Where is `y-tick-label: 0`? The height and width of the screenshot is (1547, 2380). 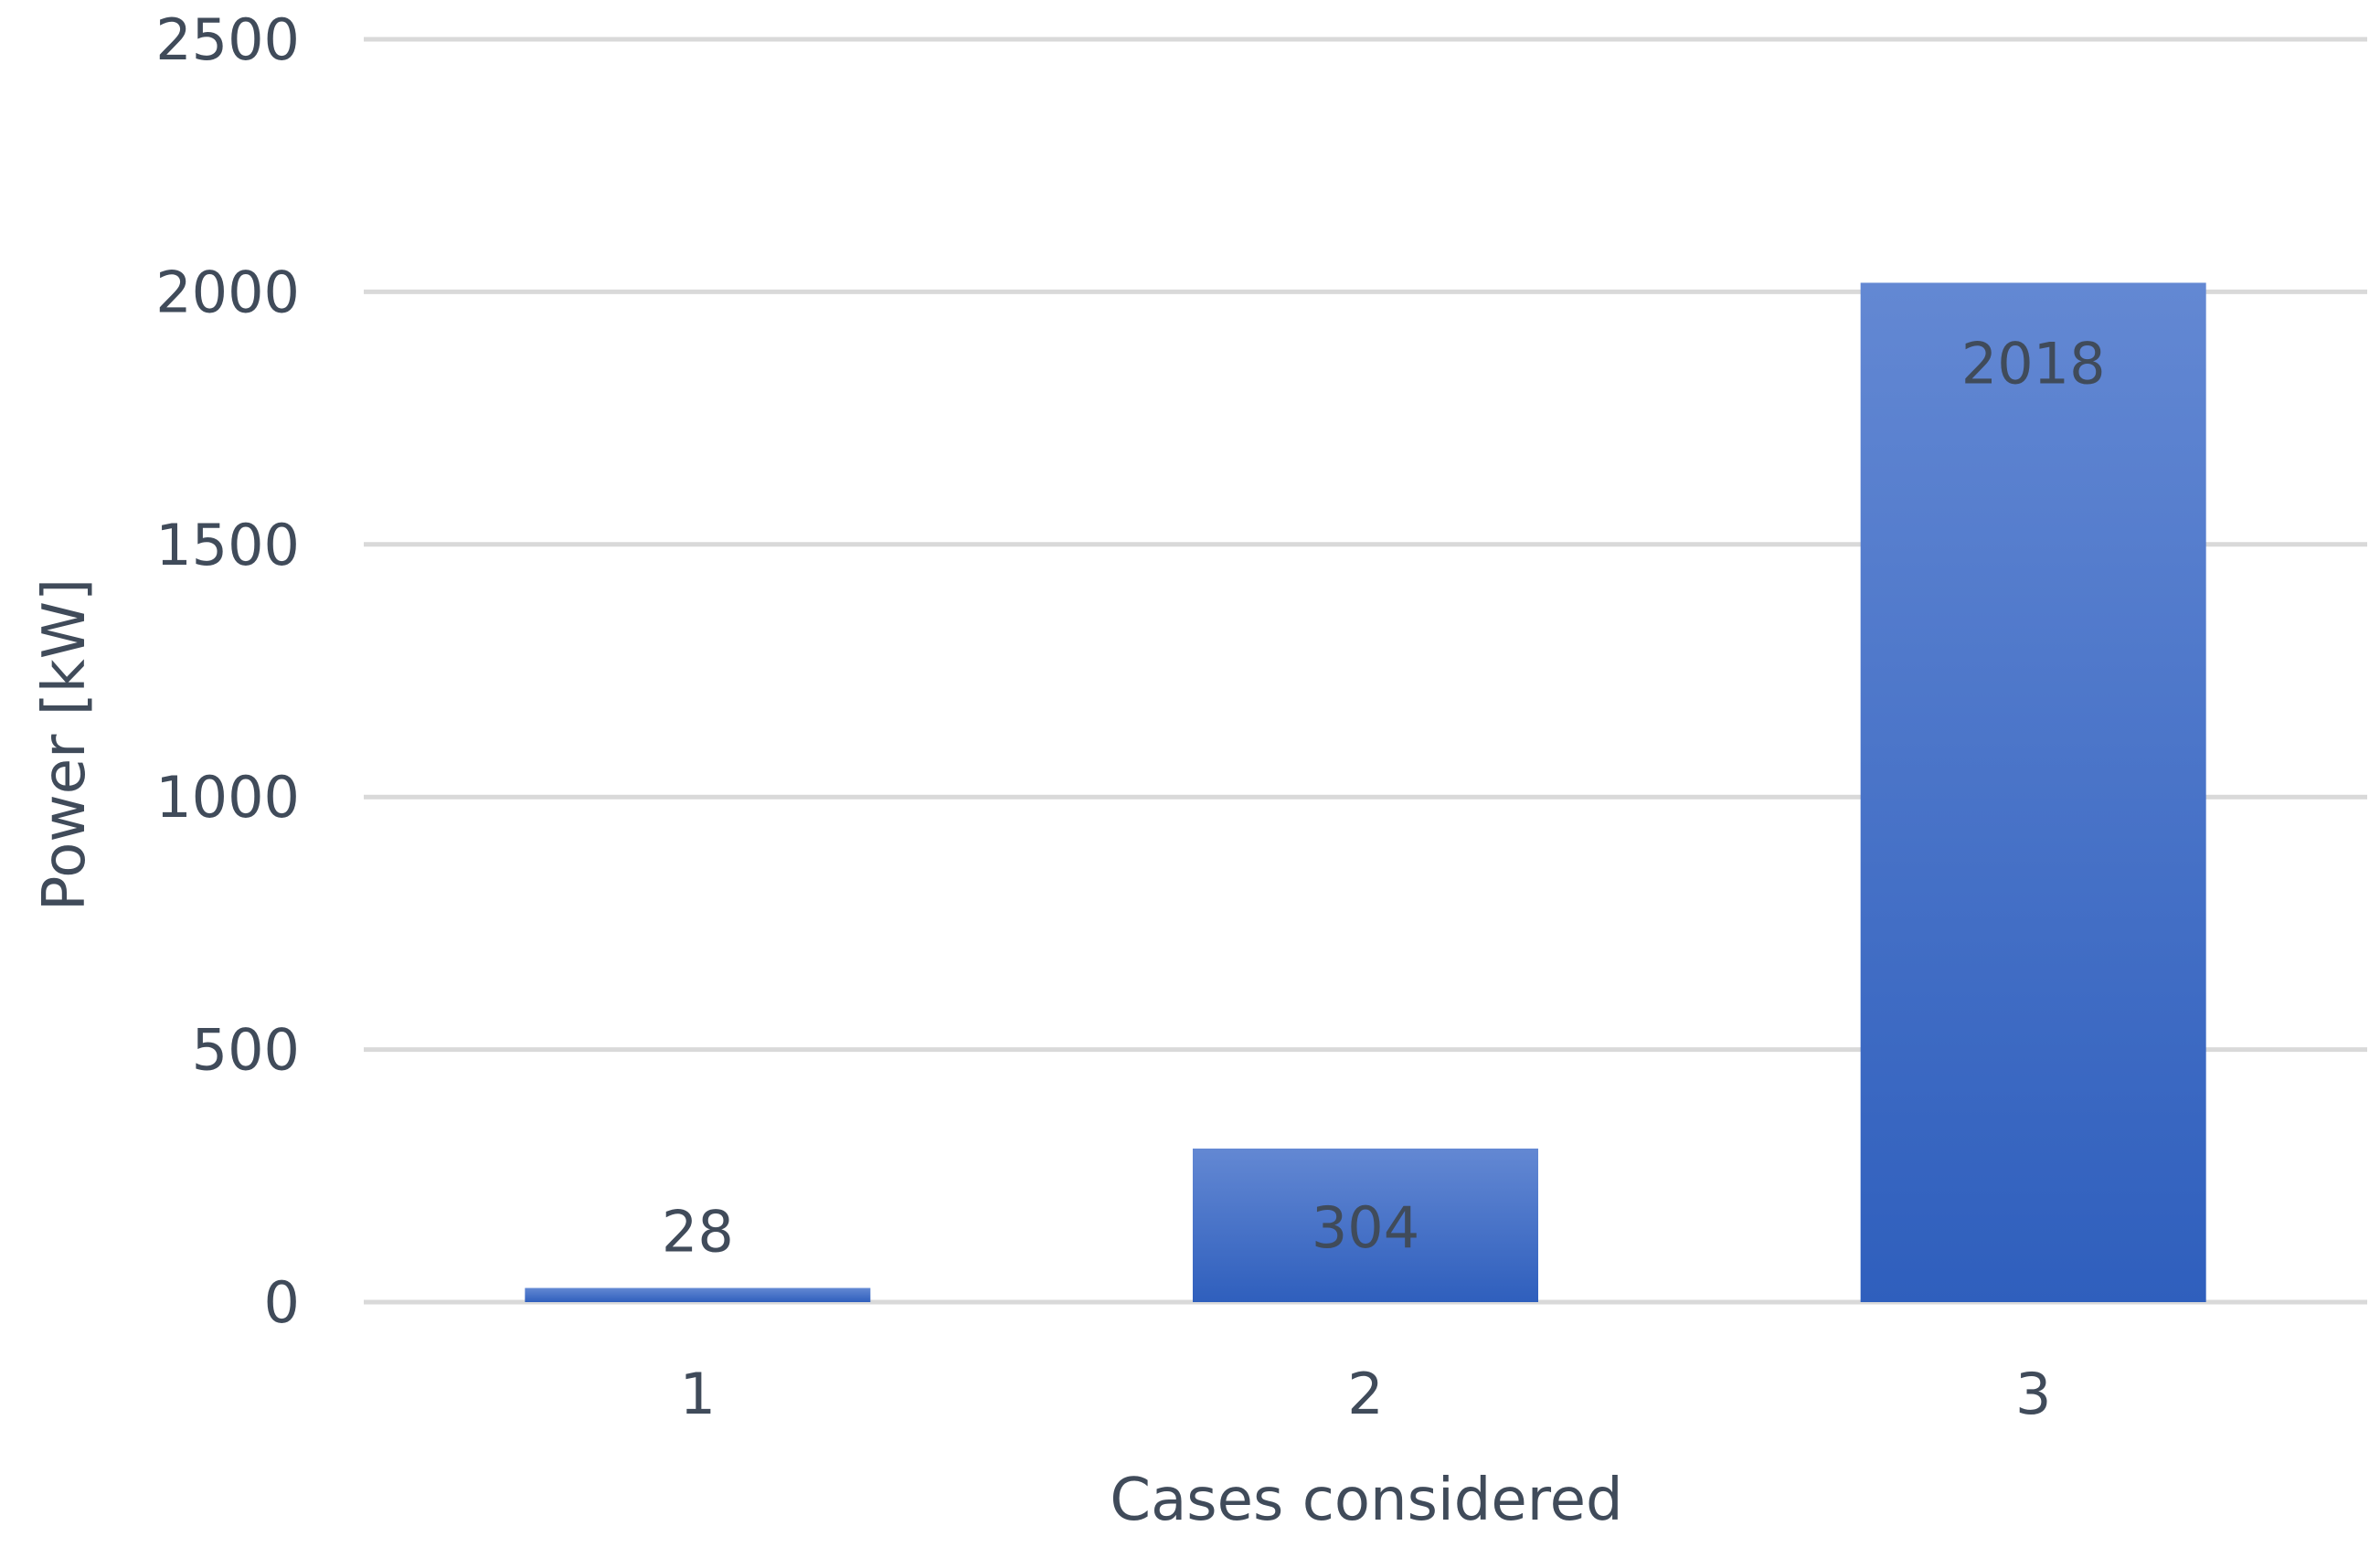
y-tick-label: 0 is located at coordinates (282, 1303).